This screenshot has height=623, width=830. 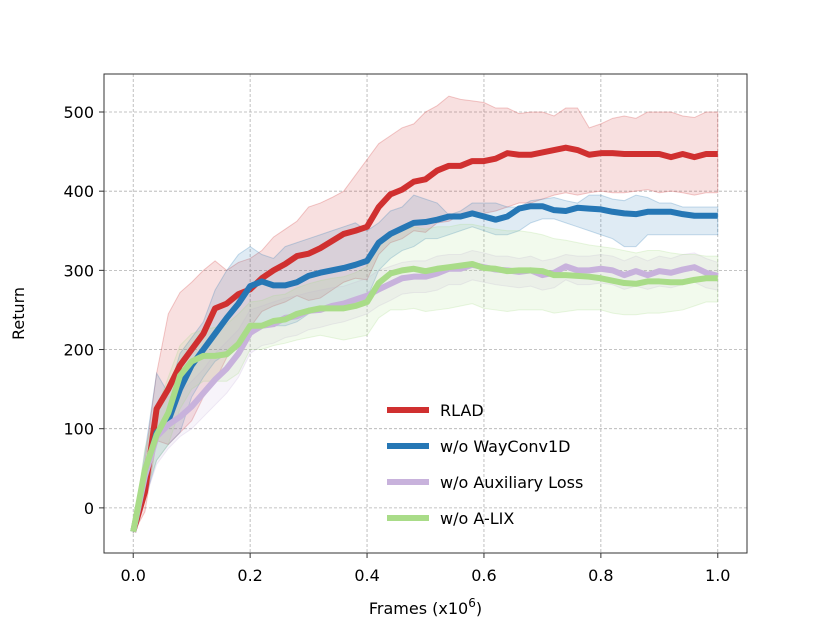 What do you see at coordinates (78, 270) in the screenshot?
I see `y-tick-label: 300` at bounding box center [78, 270].